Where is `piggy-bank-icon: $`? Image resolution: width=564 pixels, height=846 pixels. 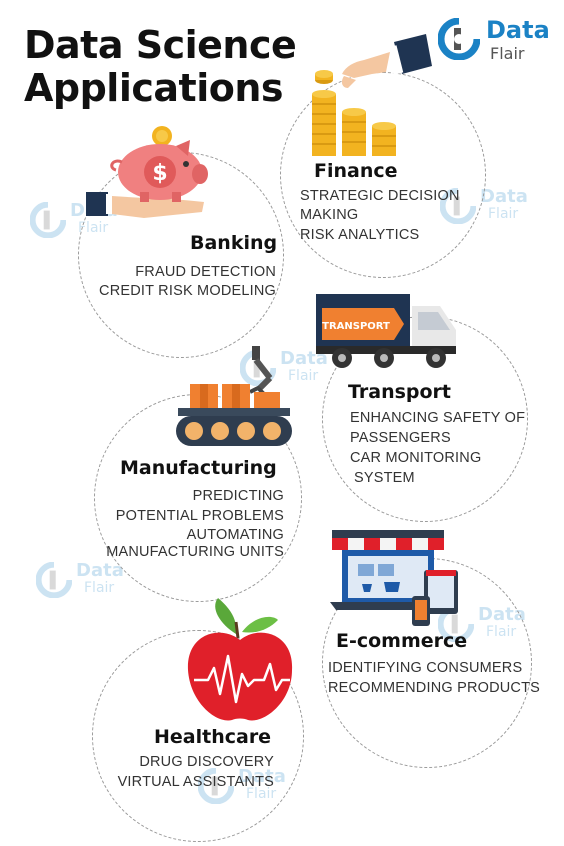 piggy-bank-icon: $ is located at coordinates (147, 172).